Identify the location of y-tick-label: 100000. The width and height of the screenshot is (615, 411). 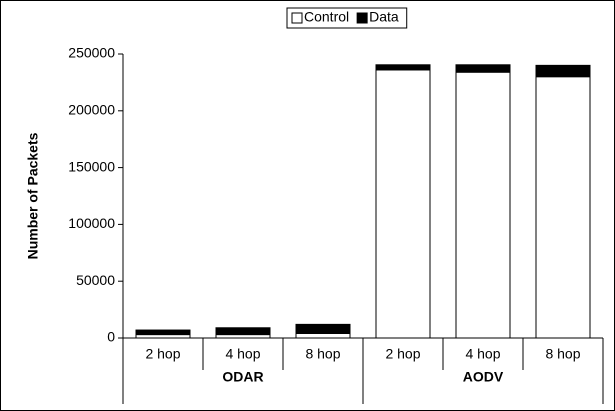
(91, 223).